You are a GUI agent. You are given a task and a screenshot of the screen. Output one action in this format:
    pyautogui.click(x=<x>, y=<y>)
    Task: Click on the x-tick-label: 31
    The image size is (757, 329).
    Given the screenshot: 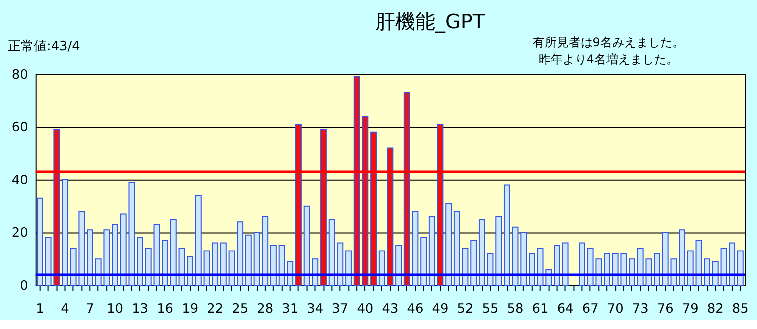 What is the action you would take?
    pyautogui.click(x=290, y=309)
    